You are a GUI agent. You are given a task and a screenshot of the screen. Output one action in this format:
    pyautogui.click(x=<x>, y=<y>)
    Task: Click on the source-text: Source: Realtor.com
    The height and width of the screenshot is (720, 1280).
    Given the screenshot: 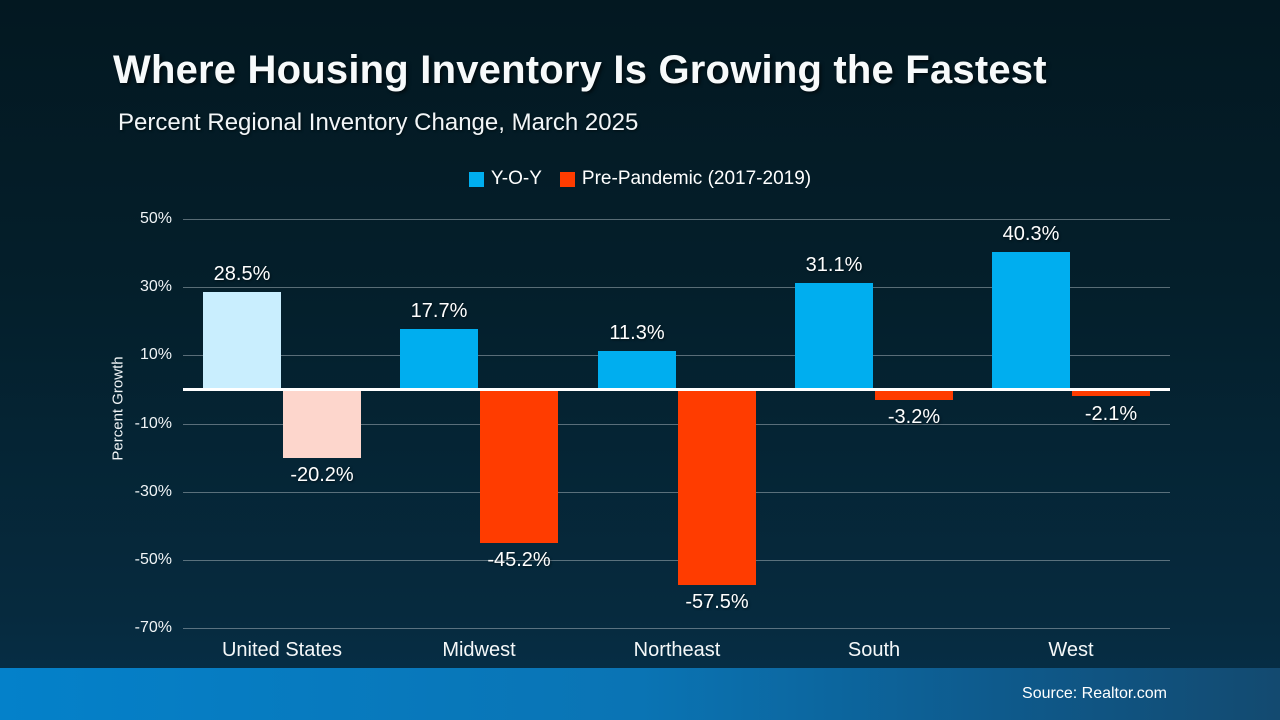 What is the action you would take?
    pyautogui.click(x=1094, y=693)
    